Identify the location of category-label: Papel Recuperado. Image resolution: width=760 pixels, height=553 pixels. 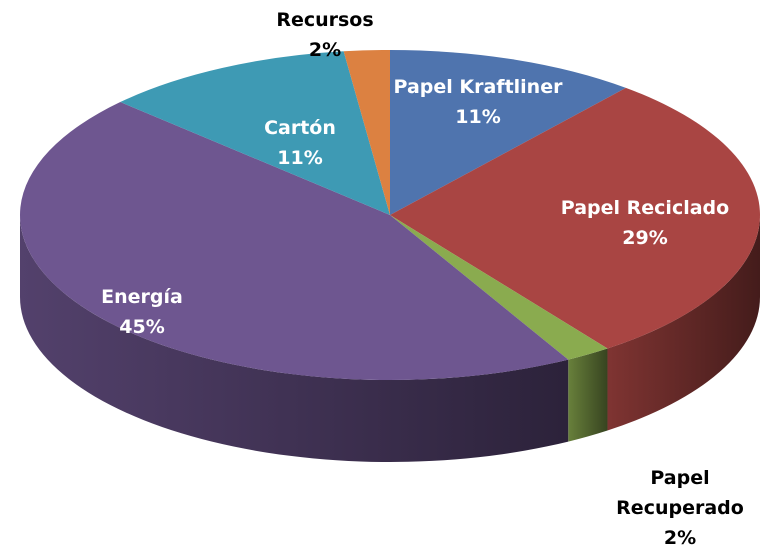
(680, 493).